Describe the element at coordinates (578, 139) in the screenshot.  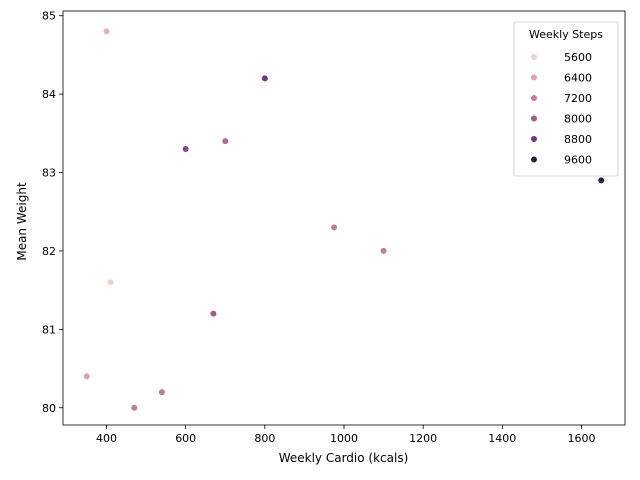
I see `legend-label: 8800` at that location.